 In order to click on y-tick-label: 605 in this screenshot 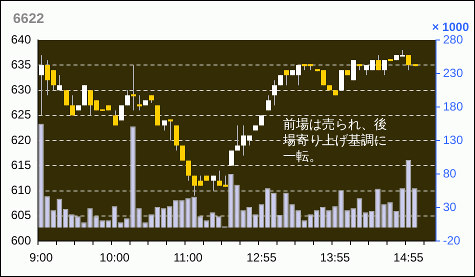, I will do `click(21, 215)`.